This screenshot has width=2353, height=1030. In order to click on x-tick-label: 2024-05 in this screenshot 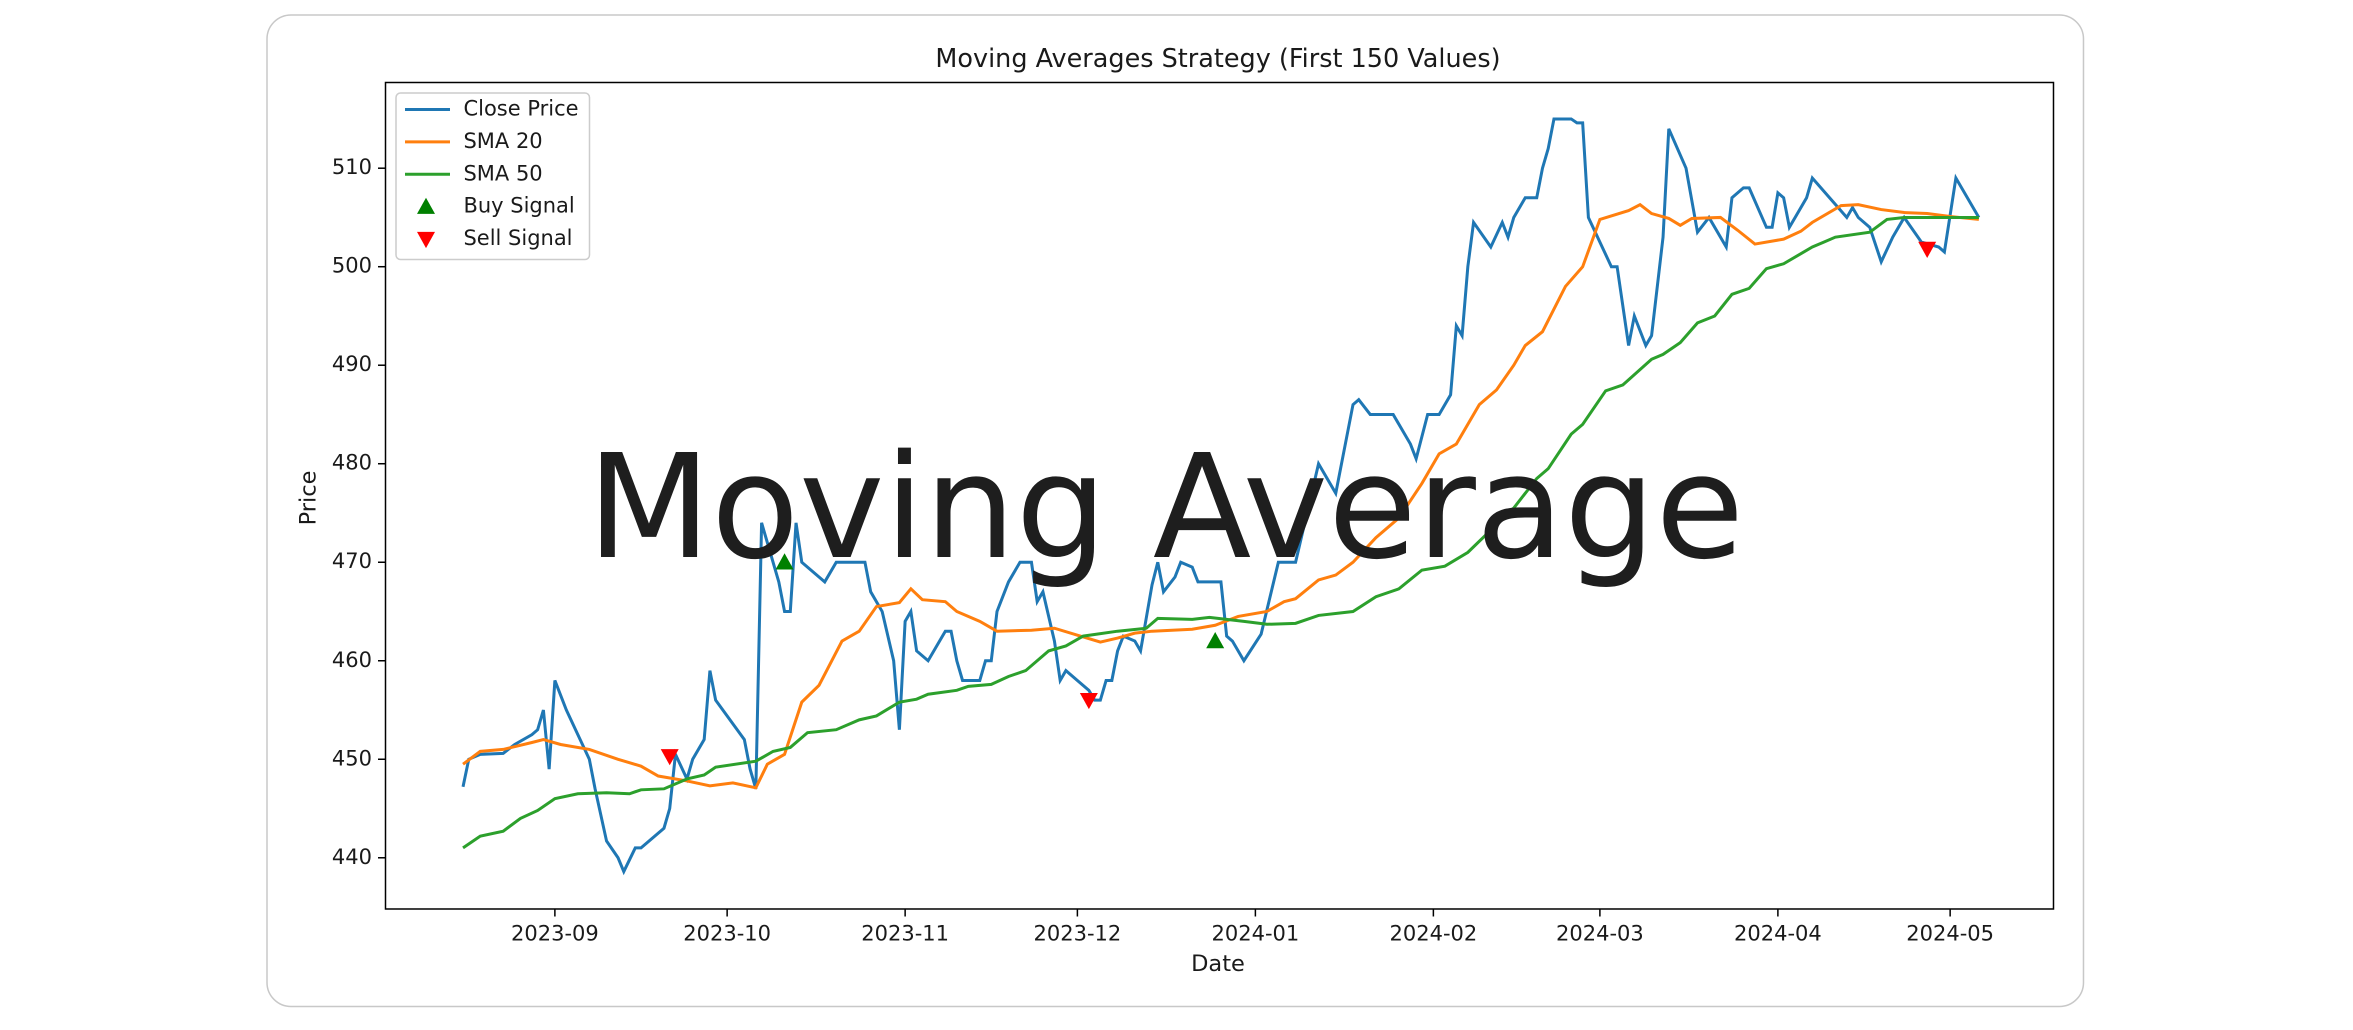, I will do `click(1950, 933)`.